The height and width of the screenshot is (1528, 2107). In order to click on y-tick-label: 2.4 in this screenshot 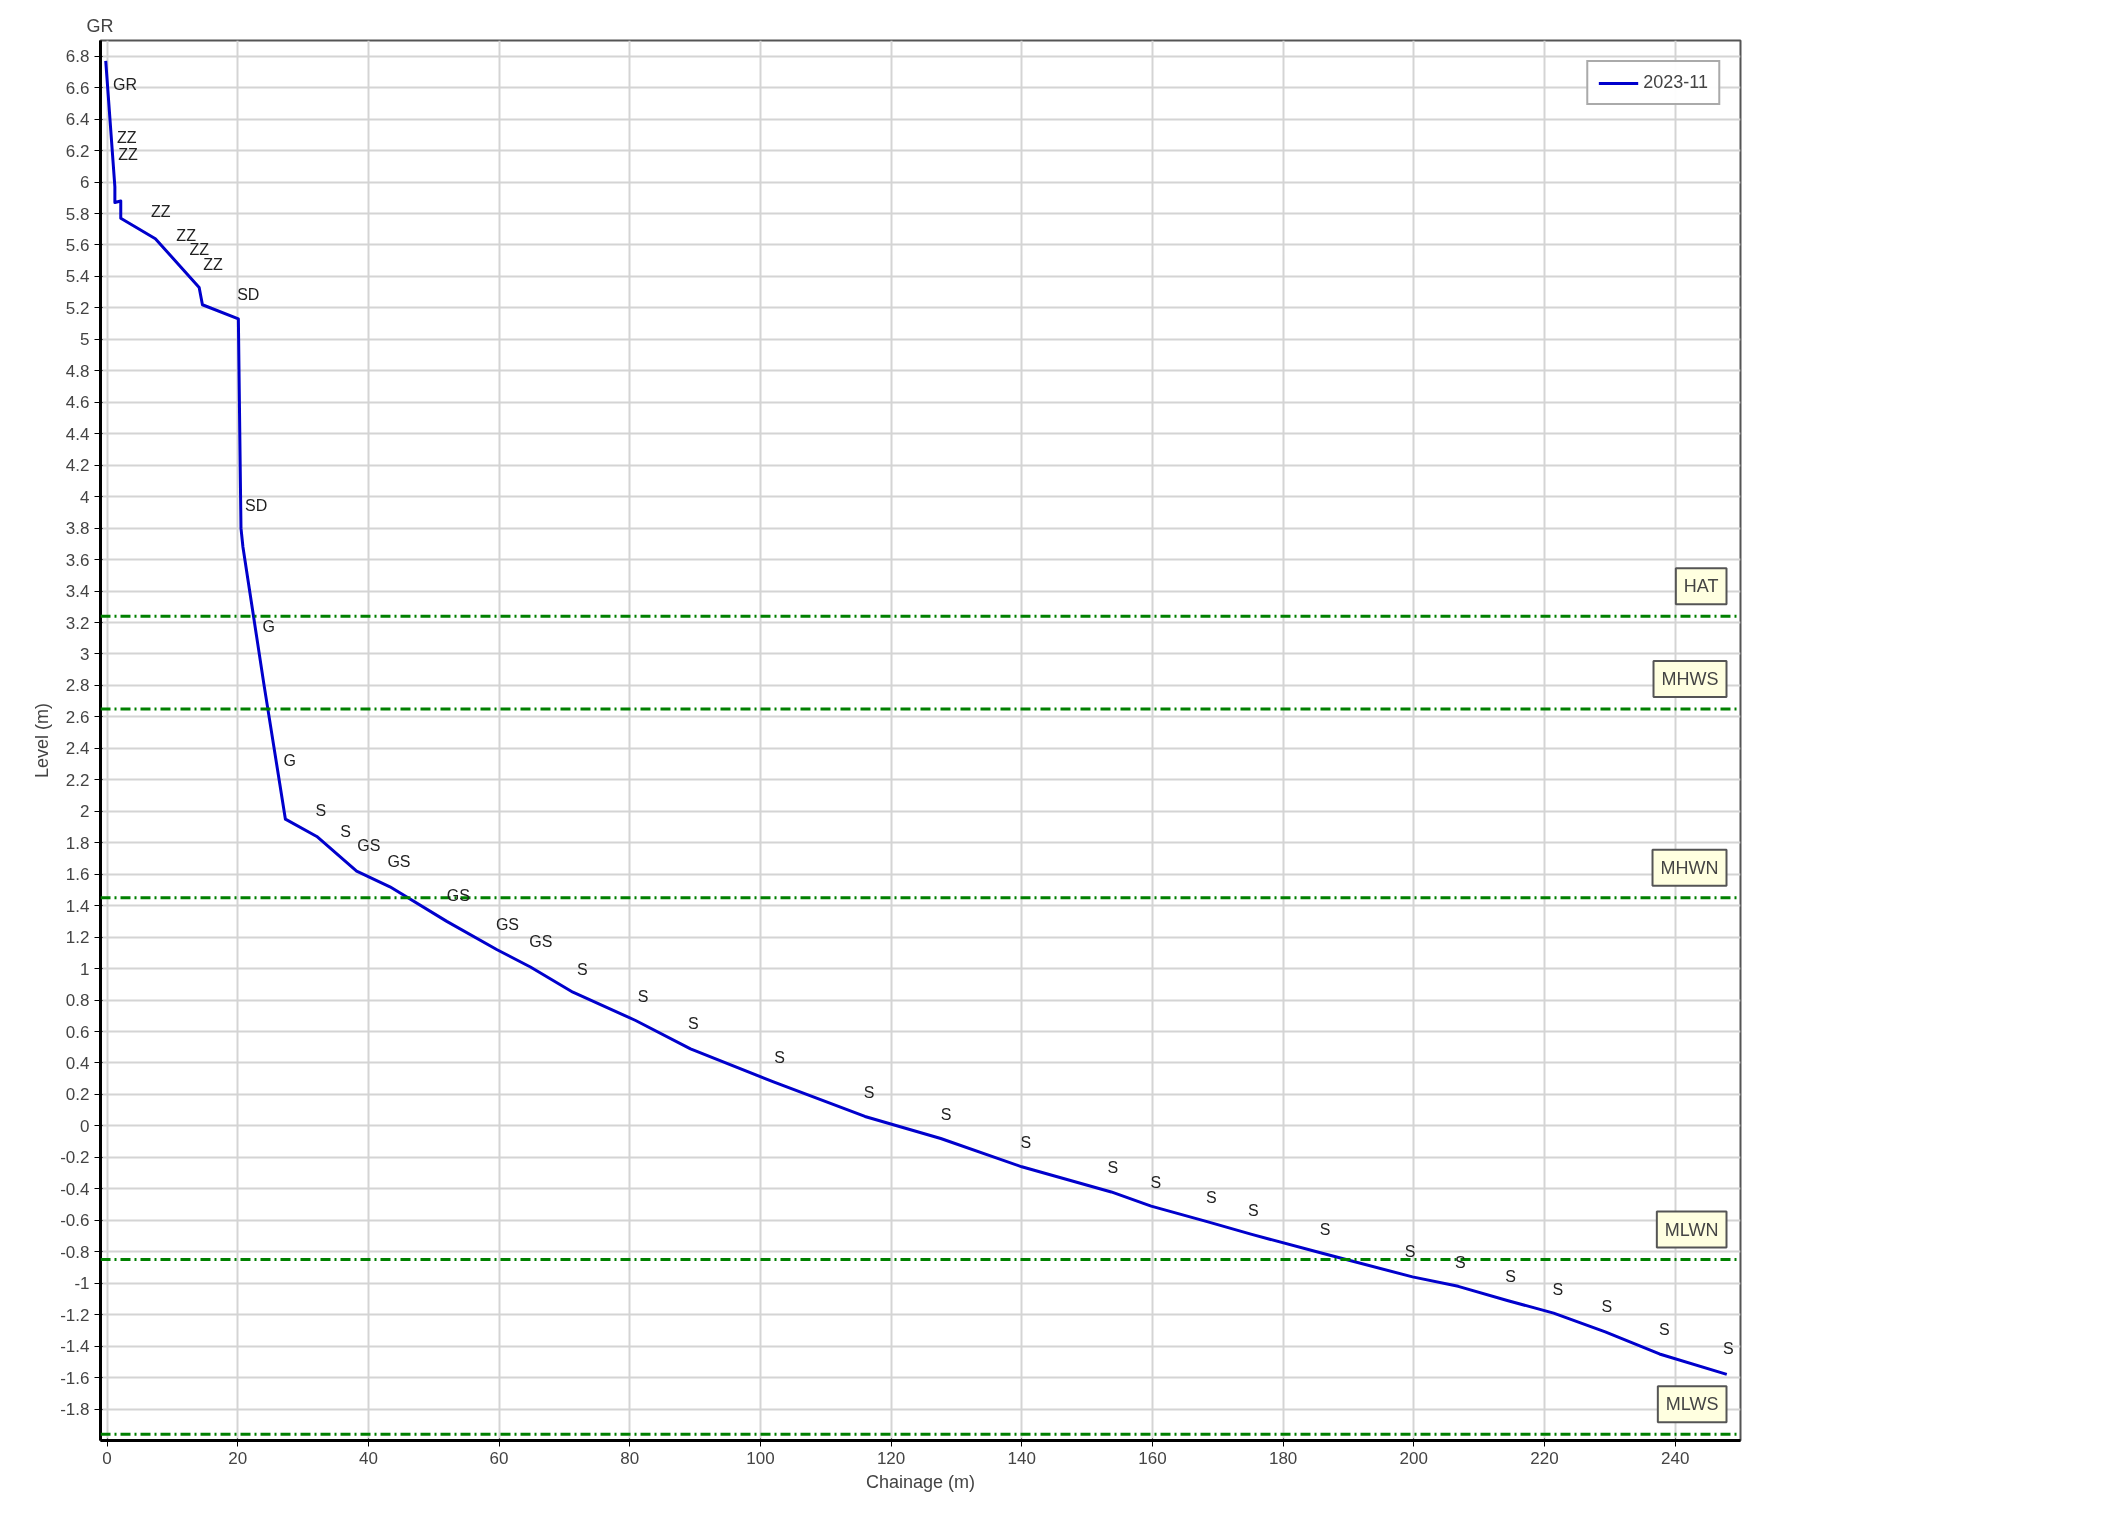, I will do `click(77, 749)`.